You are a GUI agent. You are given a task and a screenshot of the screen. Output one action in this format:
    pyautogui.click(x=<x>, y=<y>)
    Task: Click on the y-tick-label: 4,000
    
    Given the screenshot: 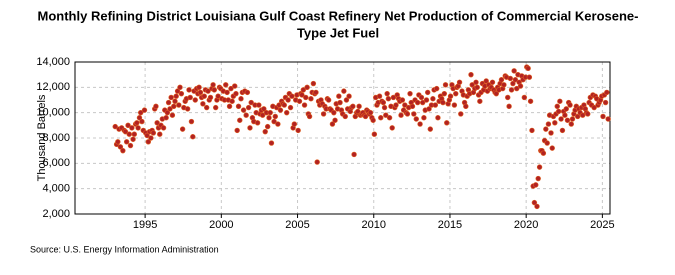 What is the action you would take?
    pyautogui.click(x=56, y=189)
    